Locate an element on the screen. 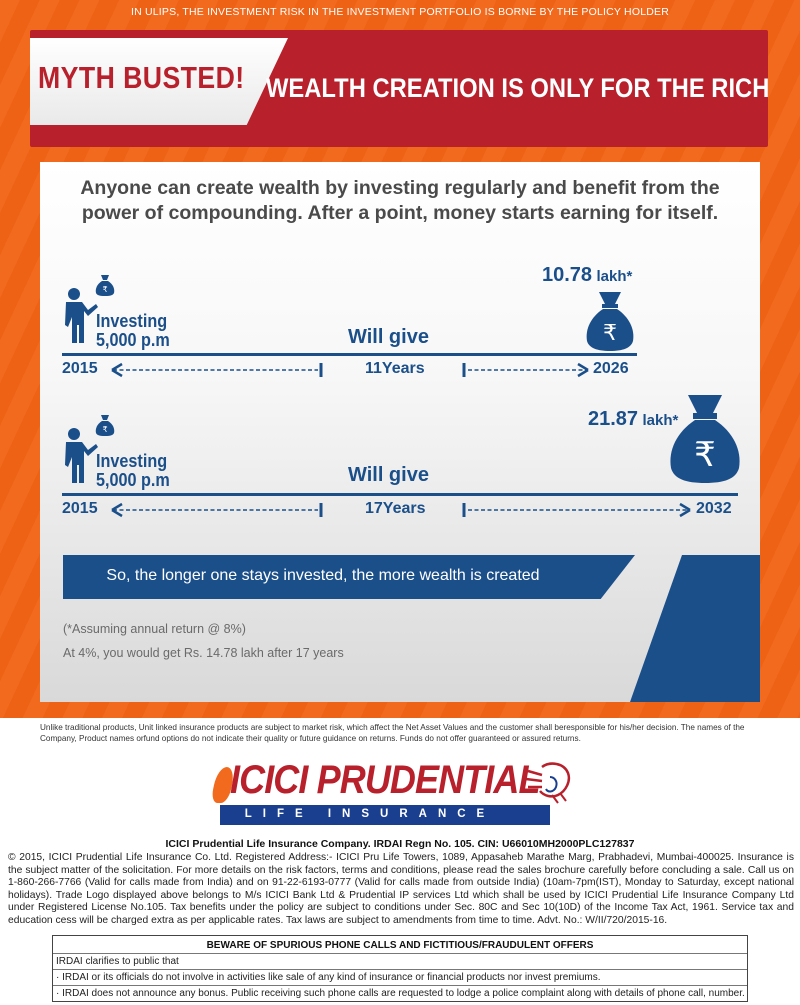 The image size is (800, 1005). company-logo: ICICI PRUDENTIAL LIFE INSURANCE is located at coordinates (400, 795).